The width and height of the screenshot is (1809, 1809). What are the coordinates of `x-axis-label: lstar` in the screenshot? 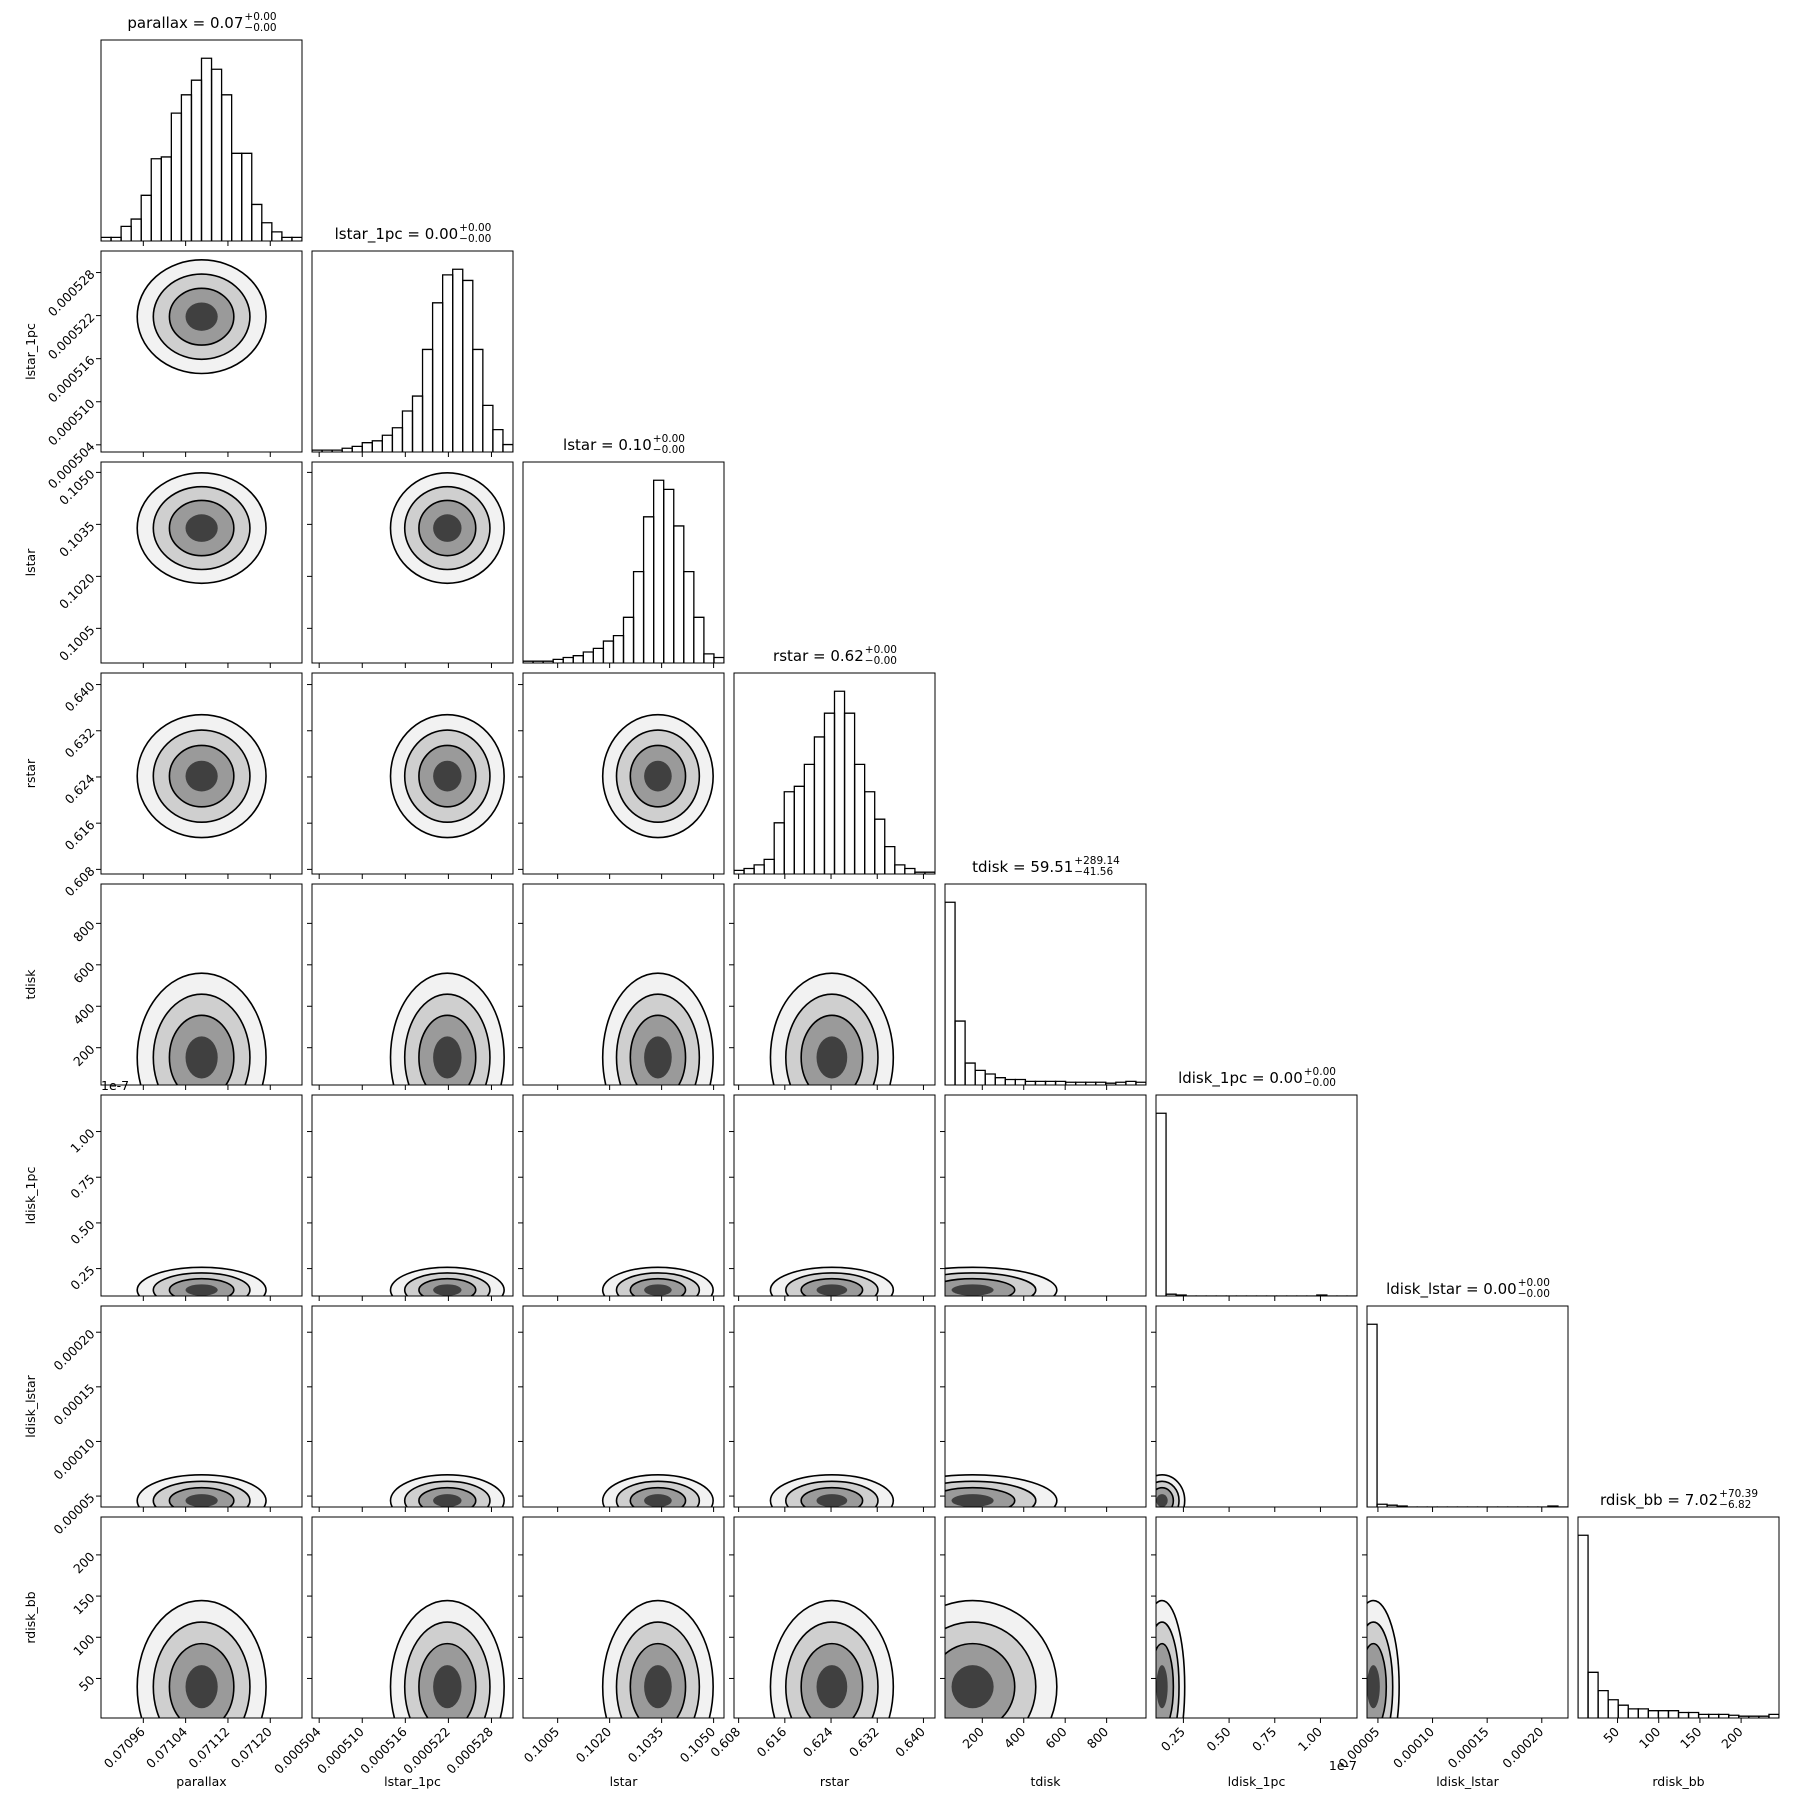 It's located at (624, 1781).